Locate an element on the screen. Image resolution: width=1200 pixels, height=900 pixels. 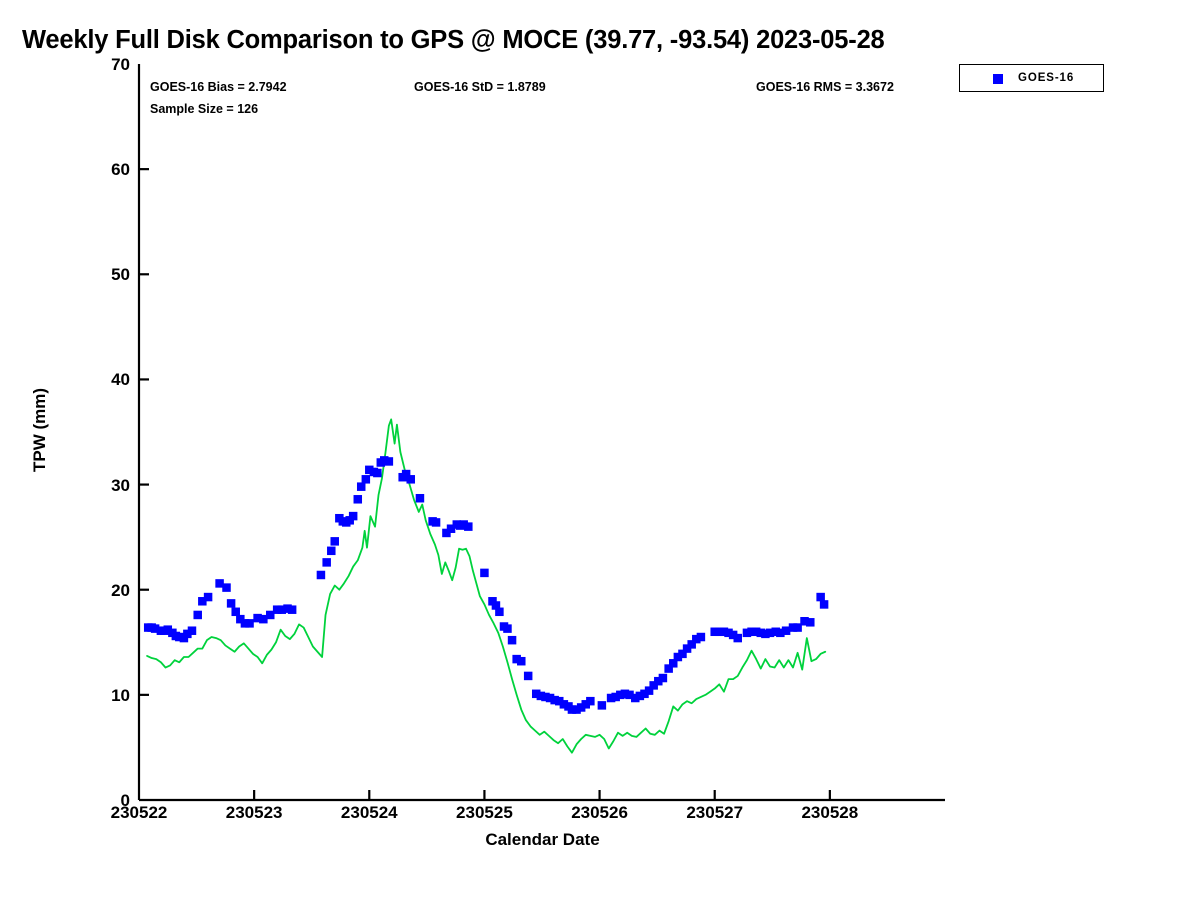
legend-swatch-goes16 is located at coordinates (998, 79).